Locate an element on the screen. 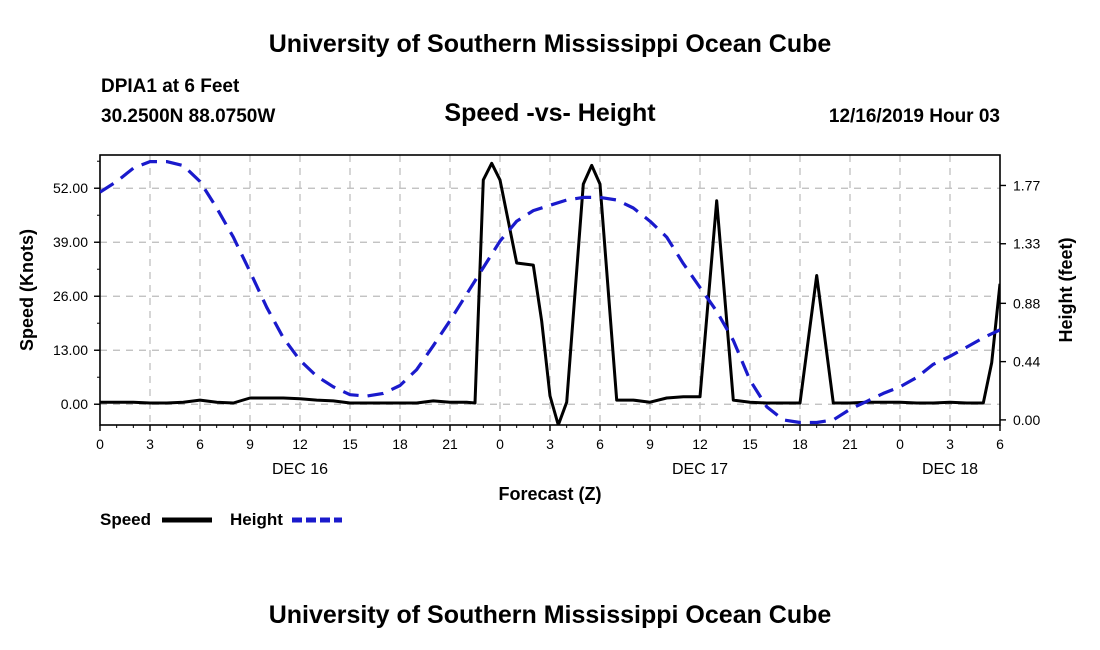  y2-tick-label: 1.77 is located at coordinates (1026, 185).